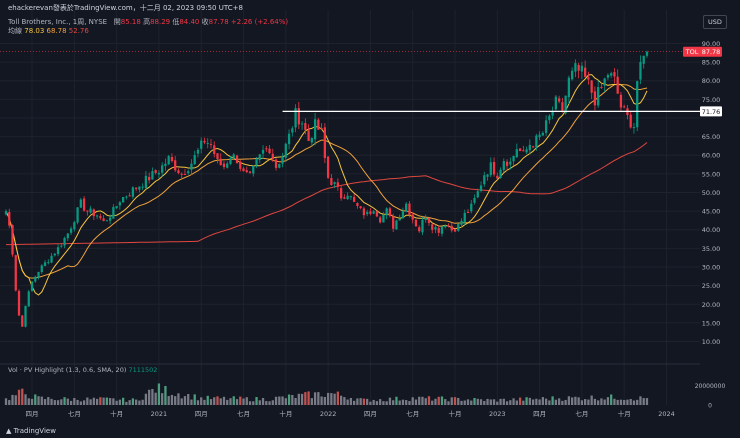  I want to click on ma2-value: 68.78, so click(56, 31).